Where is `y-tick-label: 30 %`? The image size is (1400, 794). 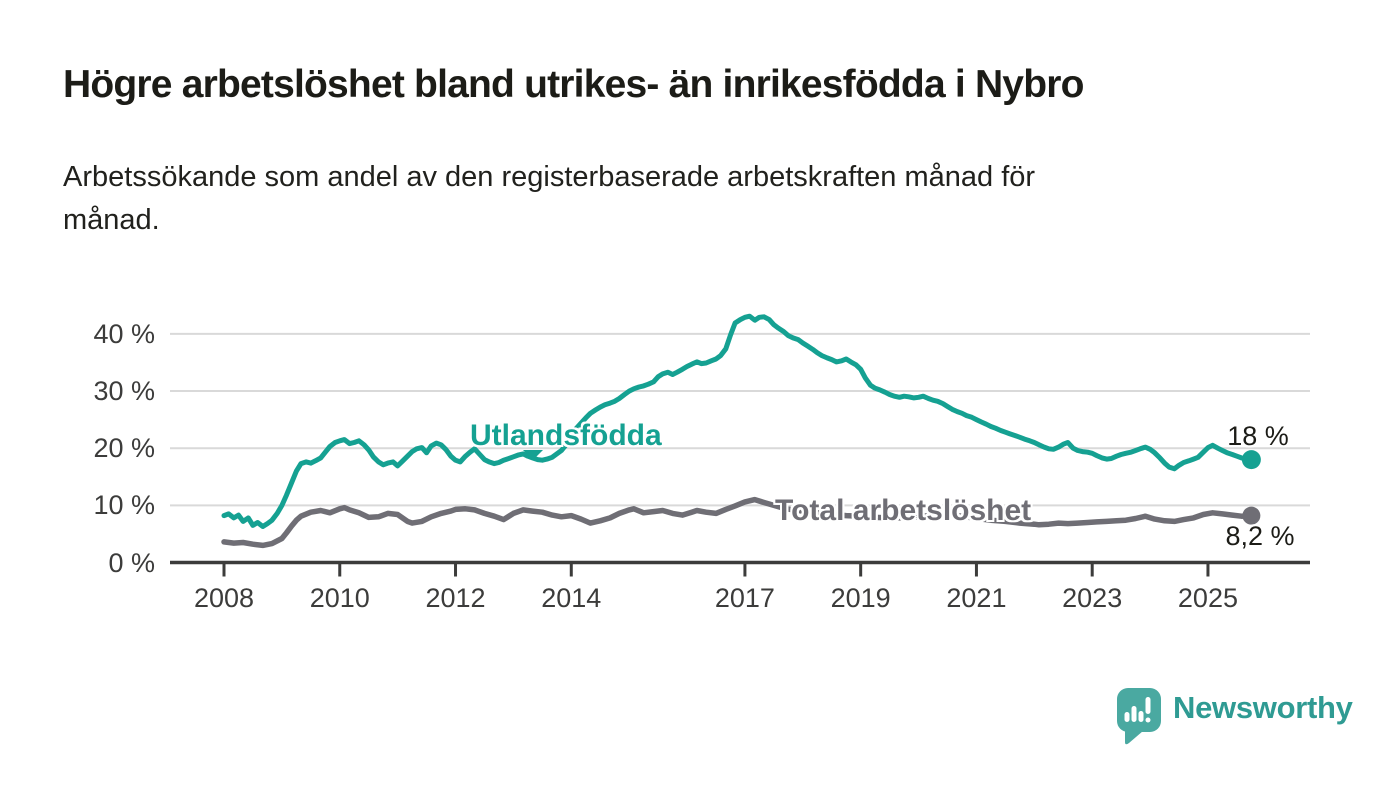
y-tick-label: 30 % is located at coordinates (124, 391).